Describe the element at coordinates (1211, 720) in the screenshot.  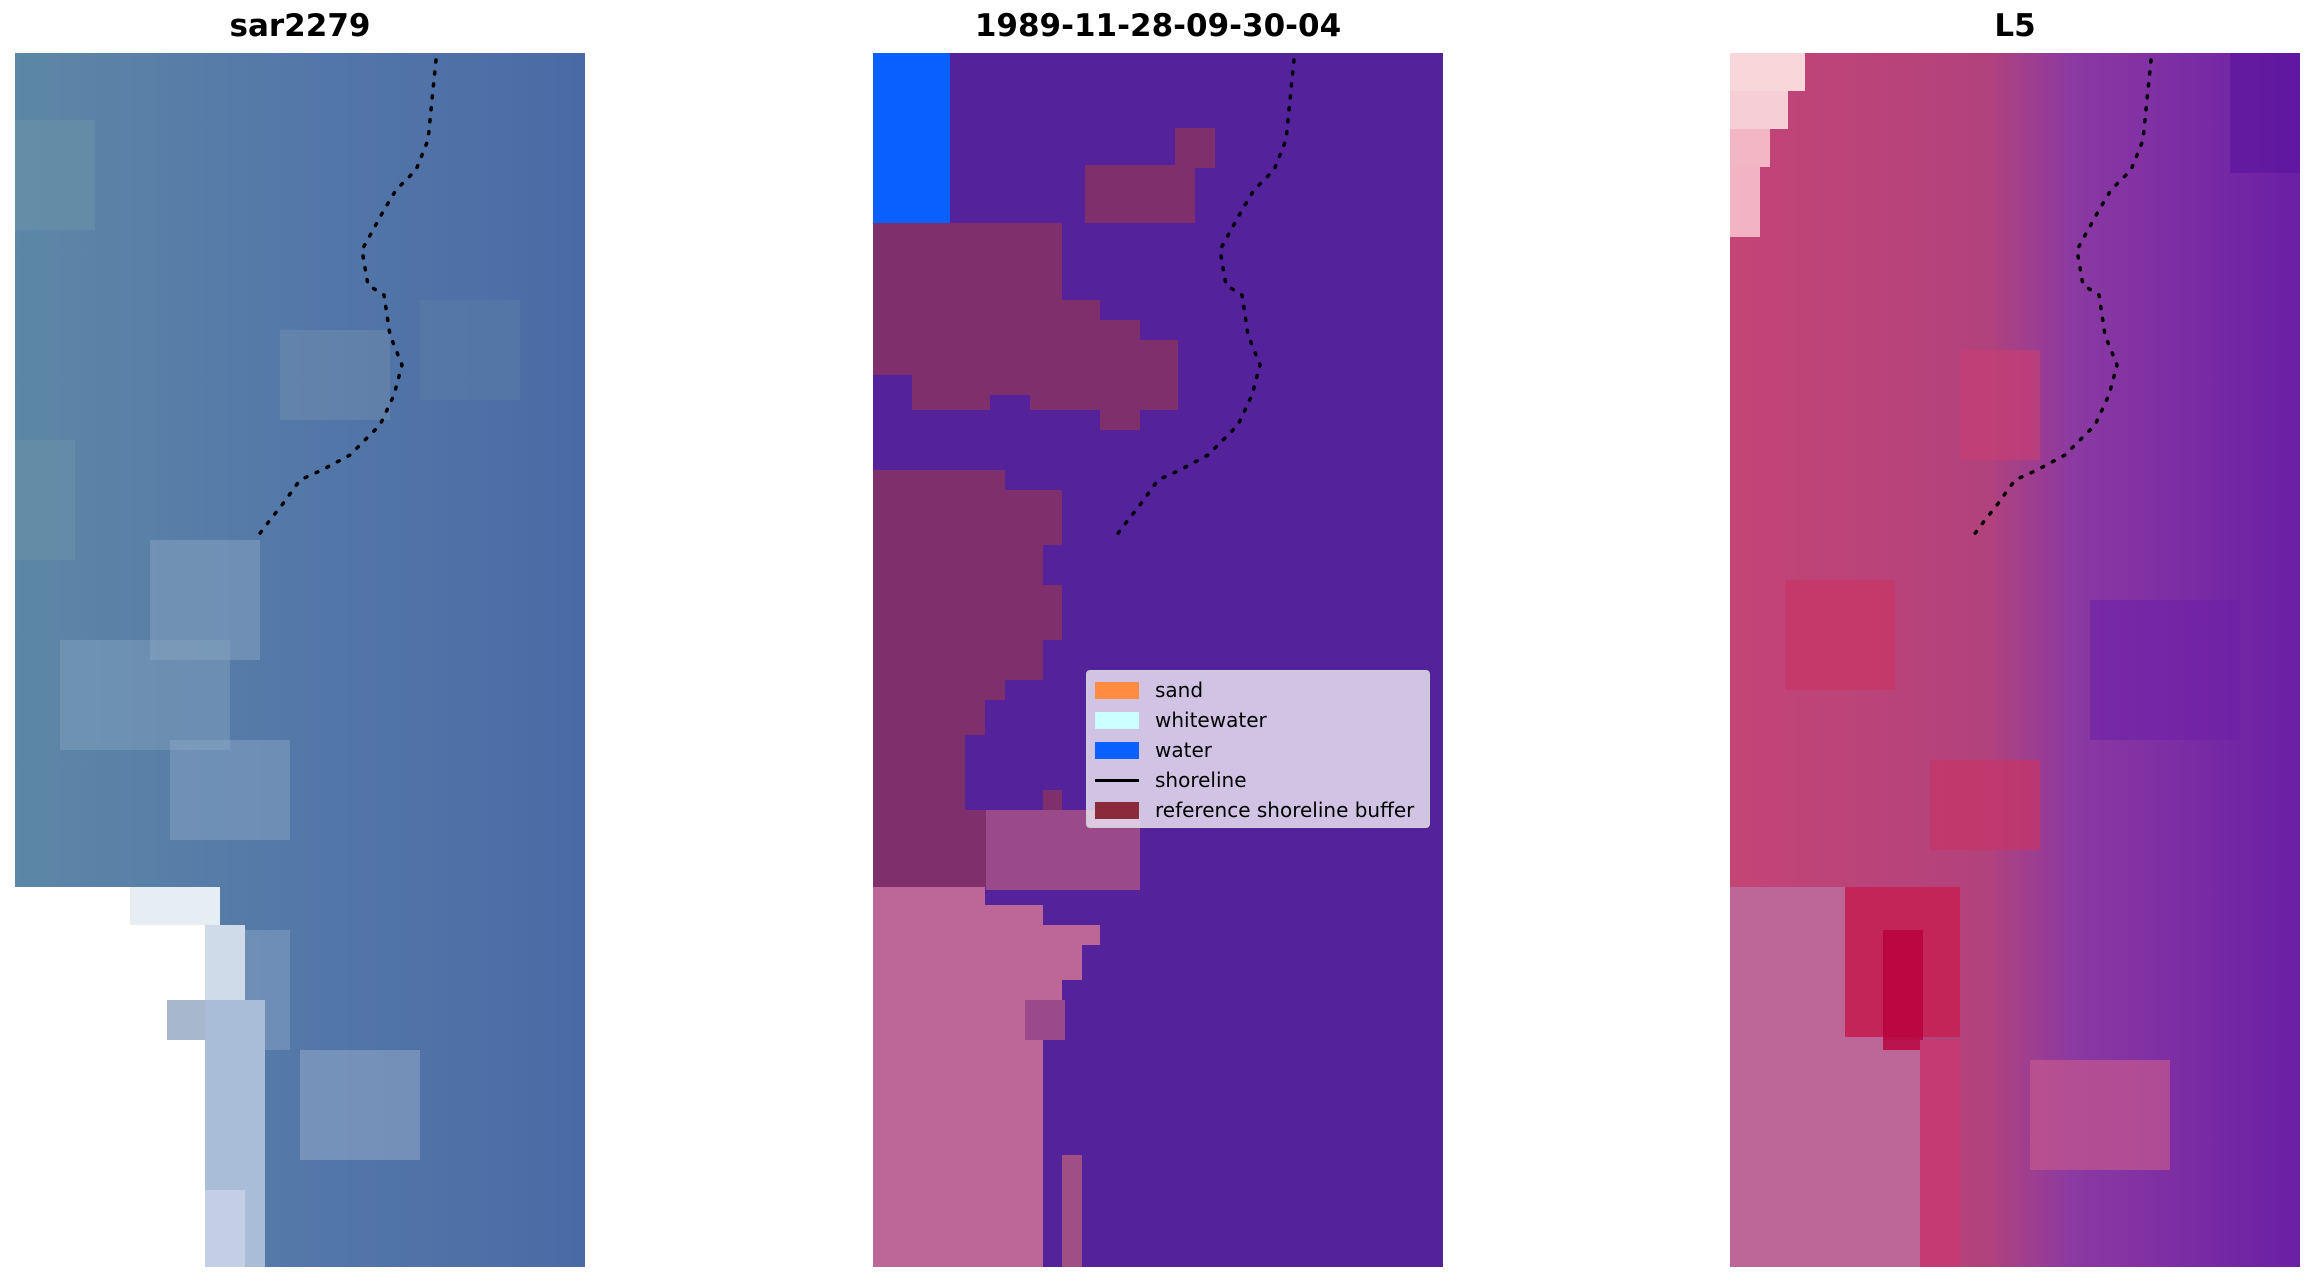
I see `legend-label-whitewater: whitewater` at that location.